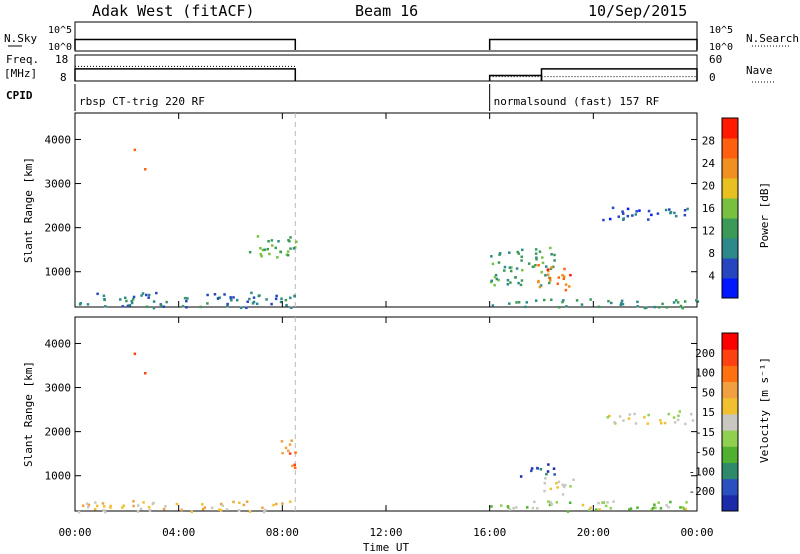  What do you see at coordinates (721, 30) in the screenshot?
I see `nsearch-top-tick: 10^5` at bounding box center [721, 30].